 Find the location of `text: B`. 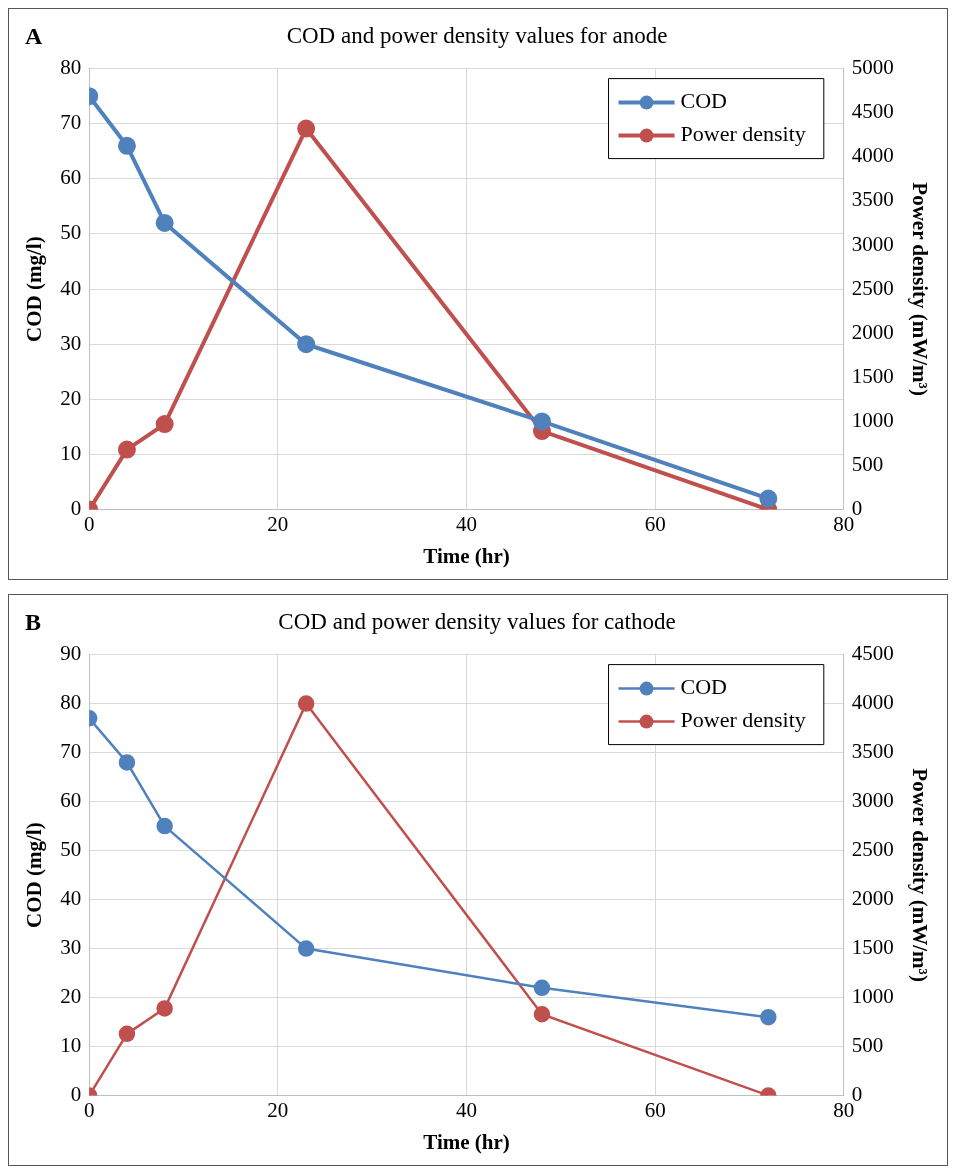

text: B is located at coordinates (33, 622).